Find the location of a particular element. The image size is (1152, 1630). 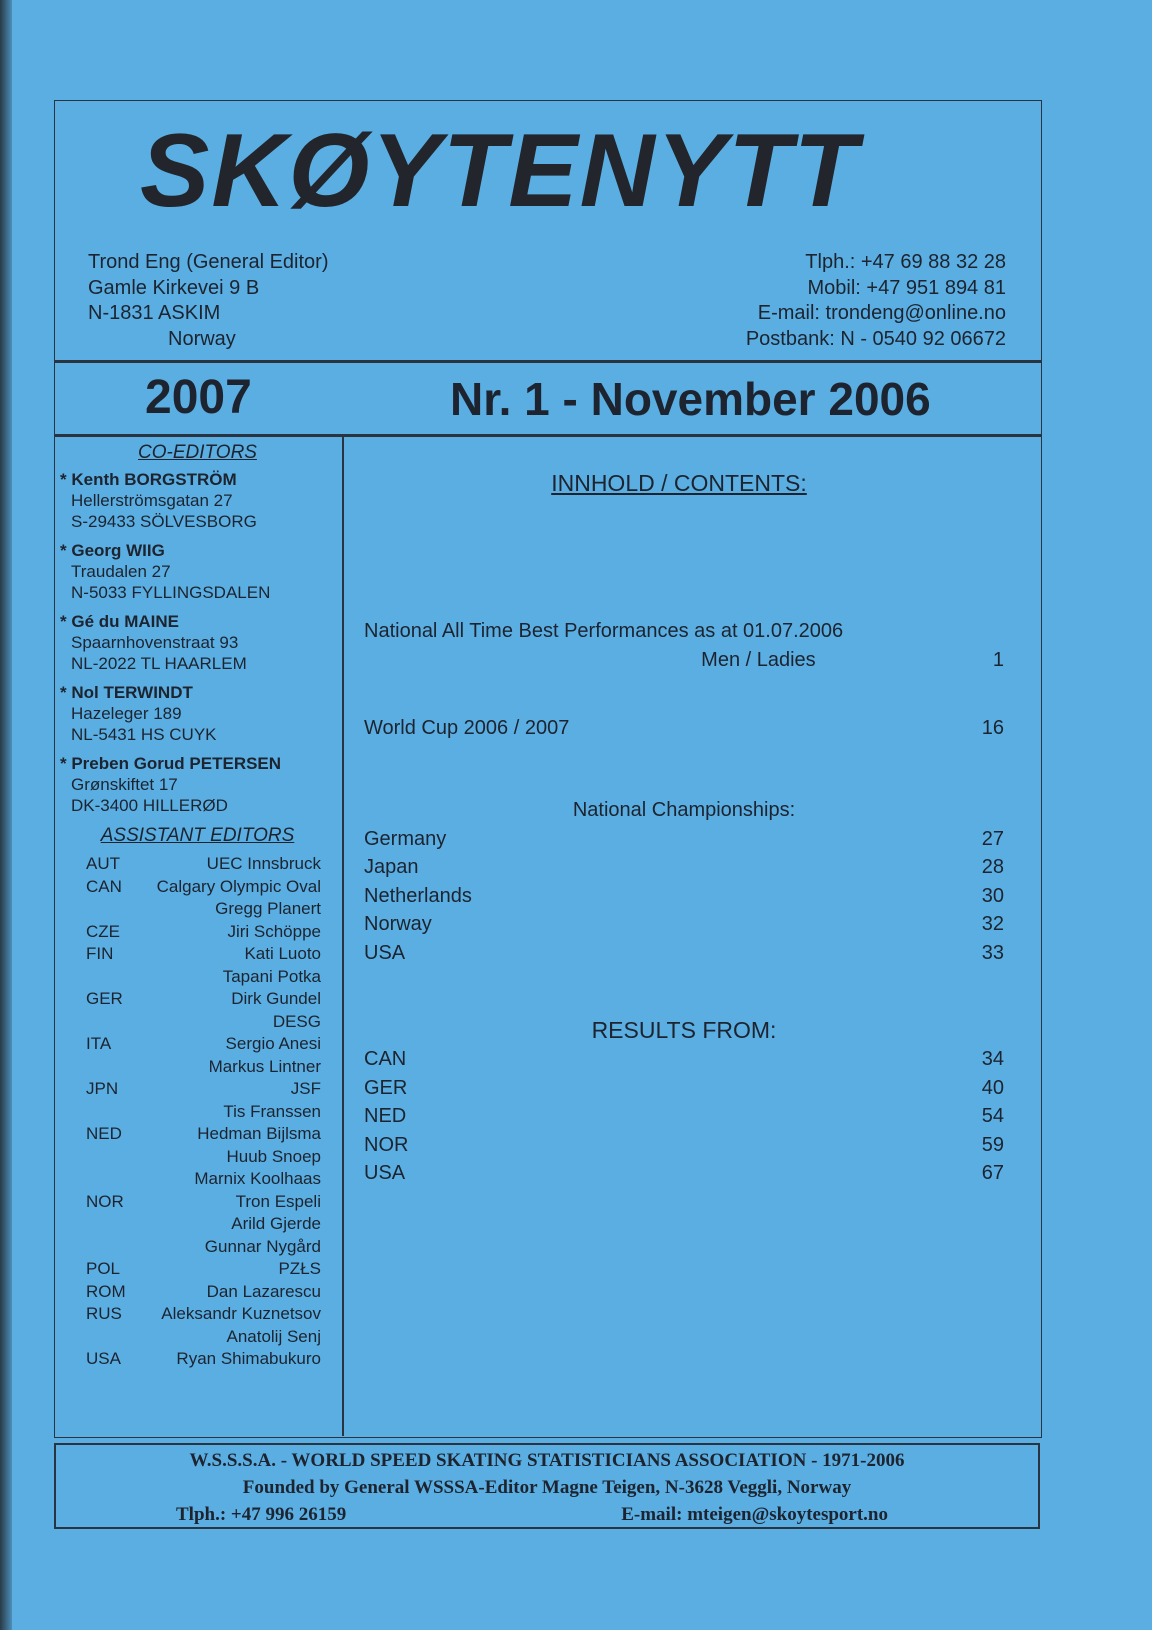

contact-line: E-mail: trondeng@online.no is located at coordinates (881, 313).